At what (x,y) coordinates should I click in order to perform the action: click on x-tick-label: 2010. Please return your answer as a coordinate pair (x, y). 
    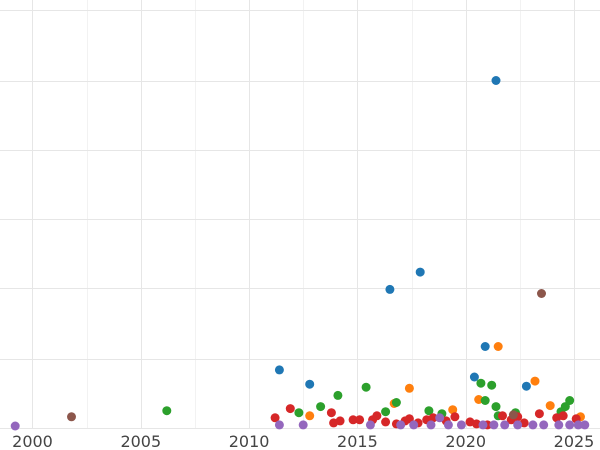
    Looking at the image, I should click on (249, 441).